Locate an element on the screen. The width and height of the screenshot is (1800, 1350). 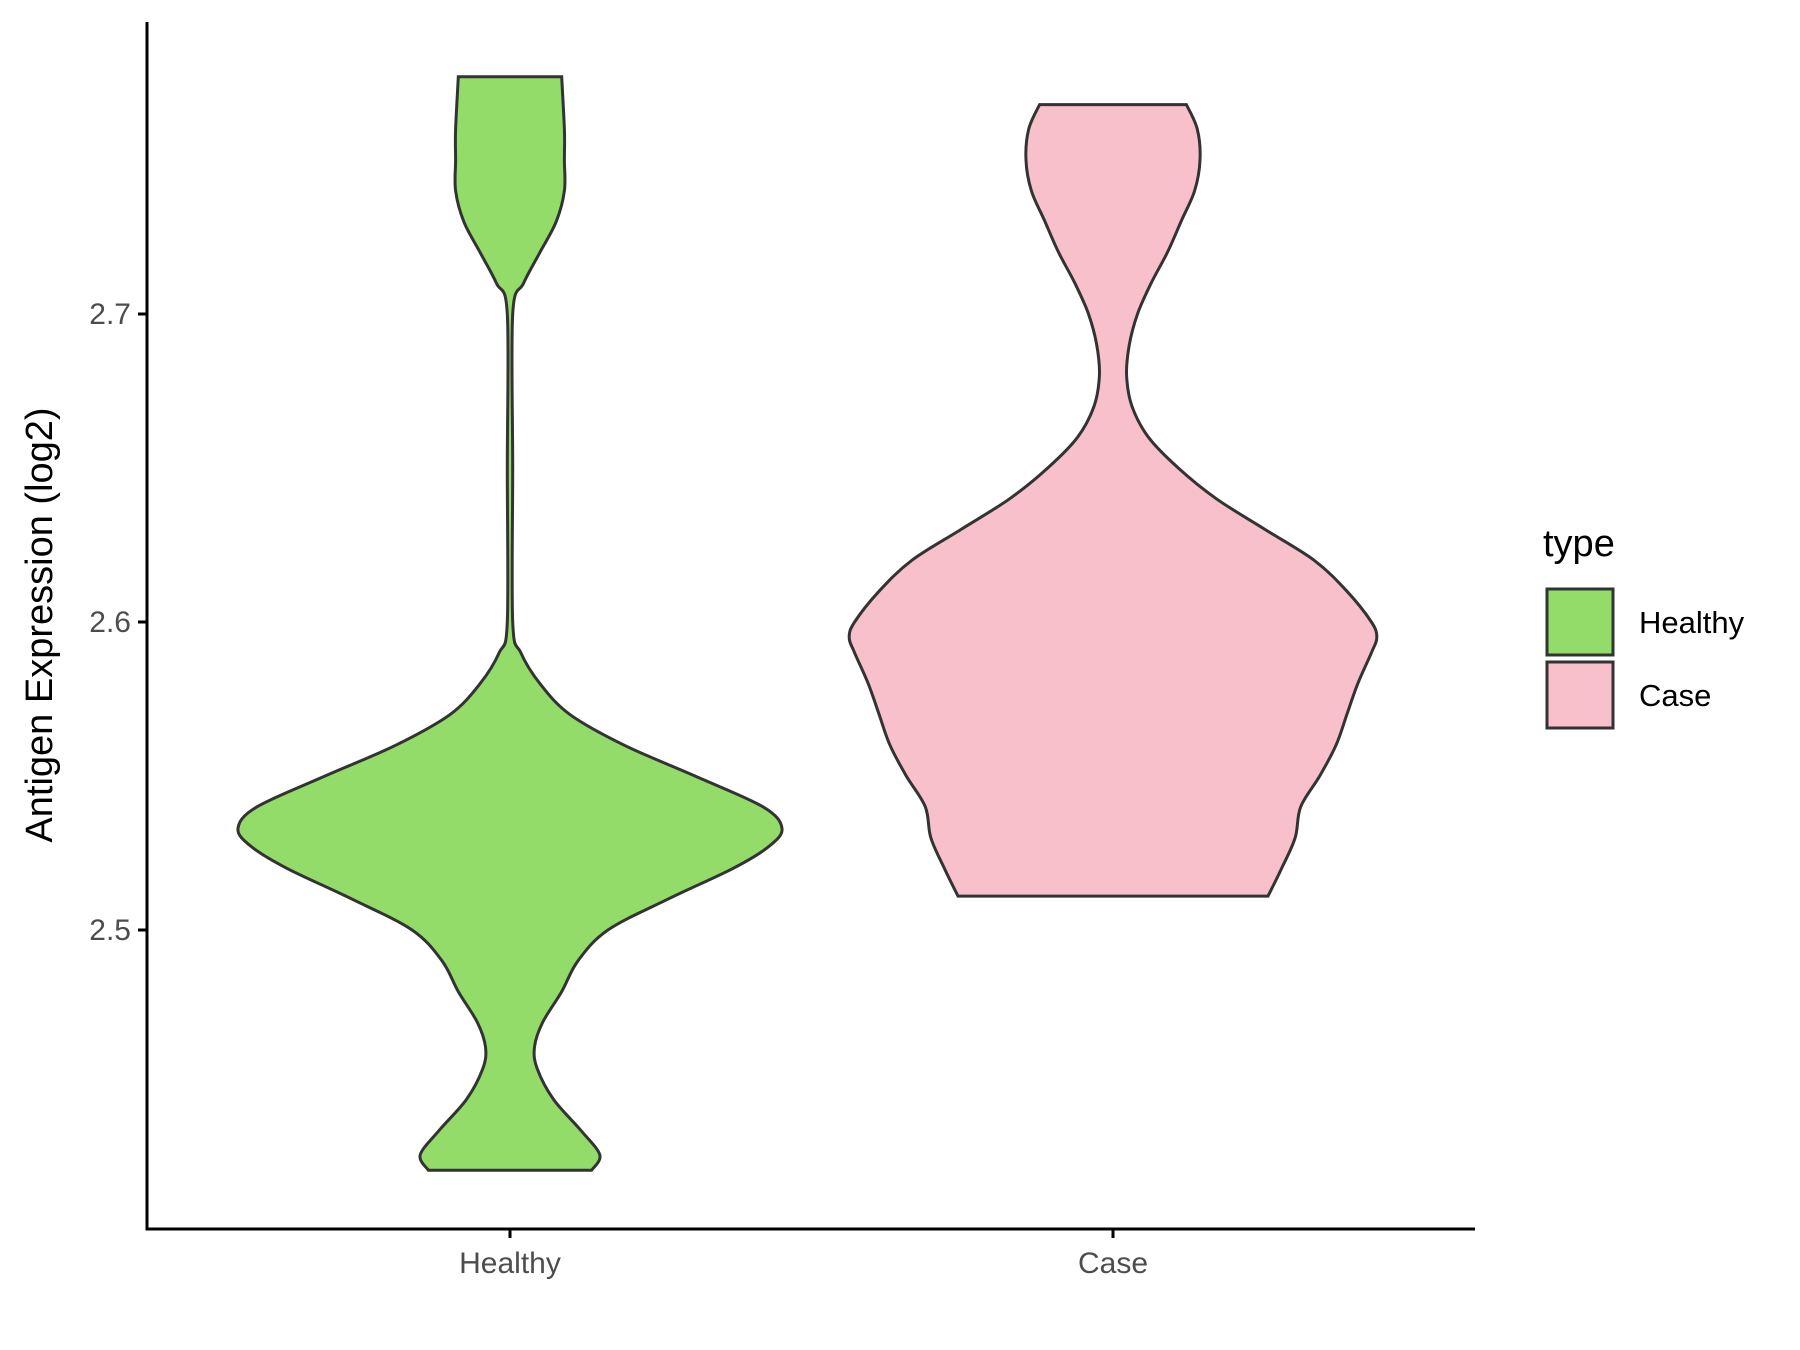
y-axis-title: Antigen Expression (log2) is located at coordinates (40, 624).